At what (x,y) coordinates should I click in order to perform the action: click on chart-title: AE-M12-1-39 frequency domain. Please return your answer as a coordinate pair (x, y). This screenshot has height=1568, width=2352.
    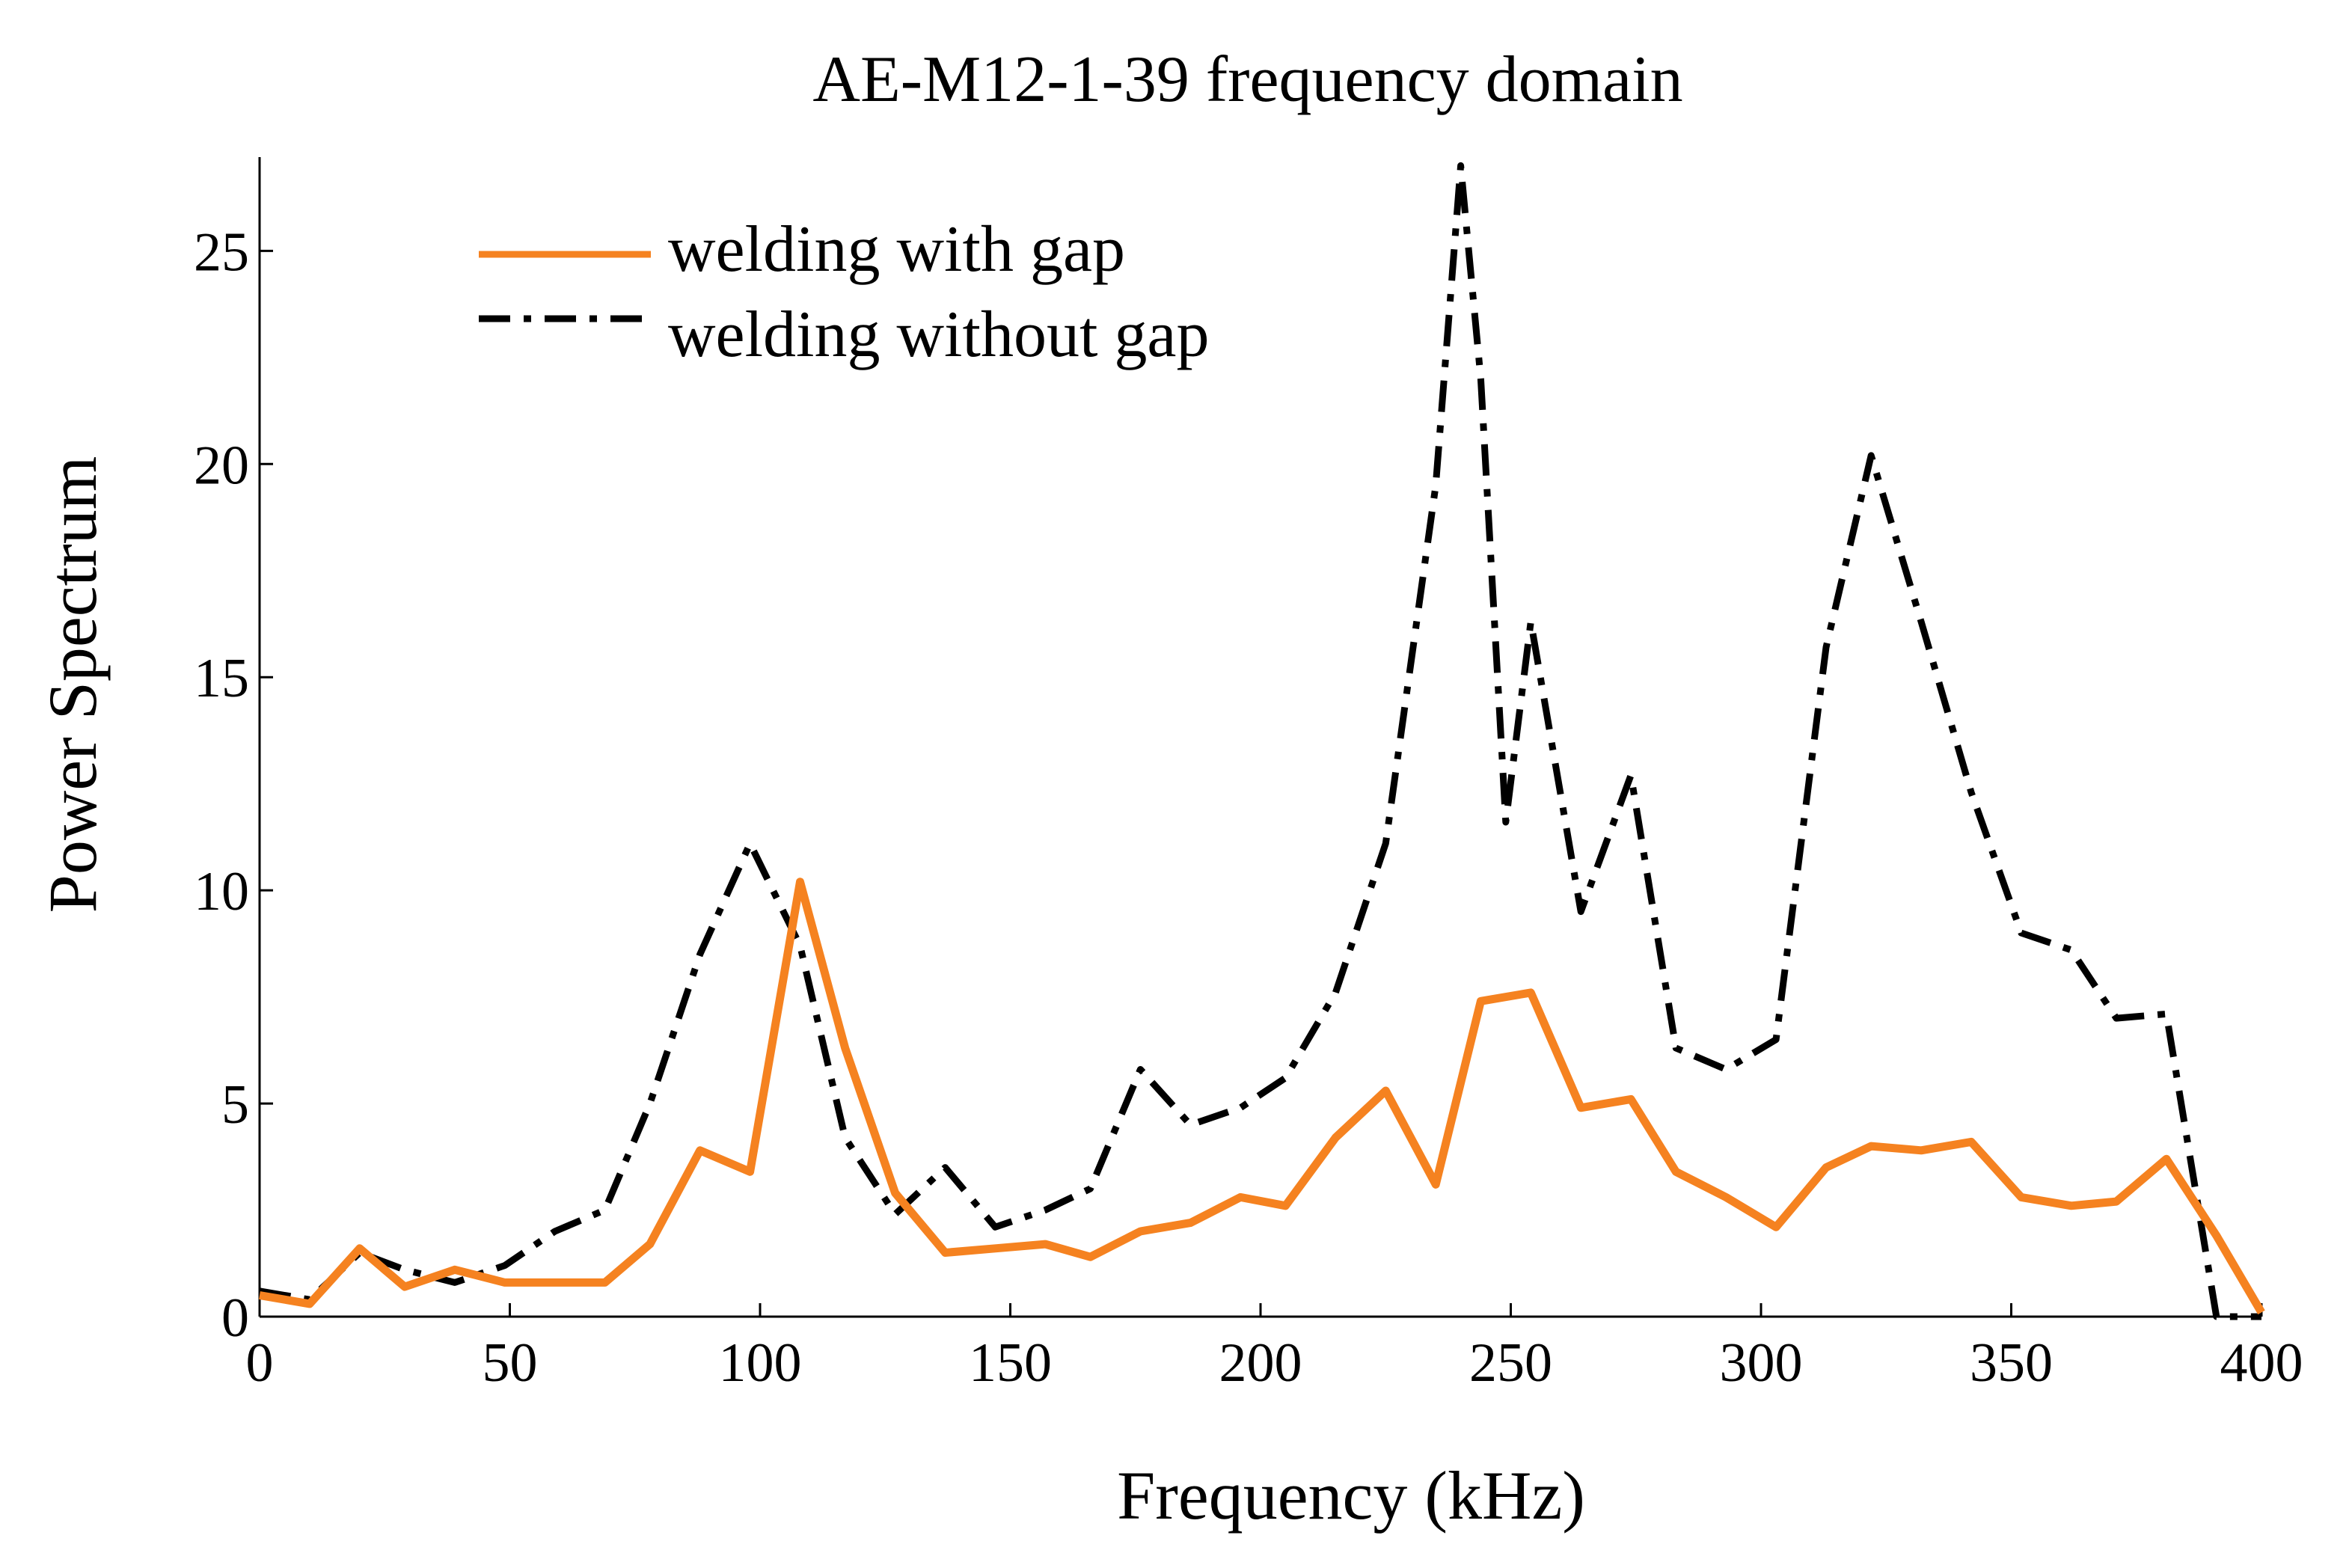
    Looking at the image, I should click on (1247, 80).